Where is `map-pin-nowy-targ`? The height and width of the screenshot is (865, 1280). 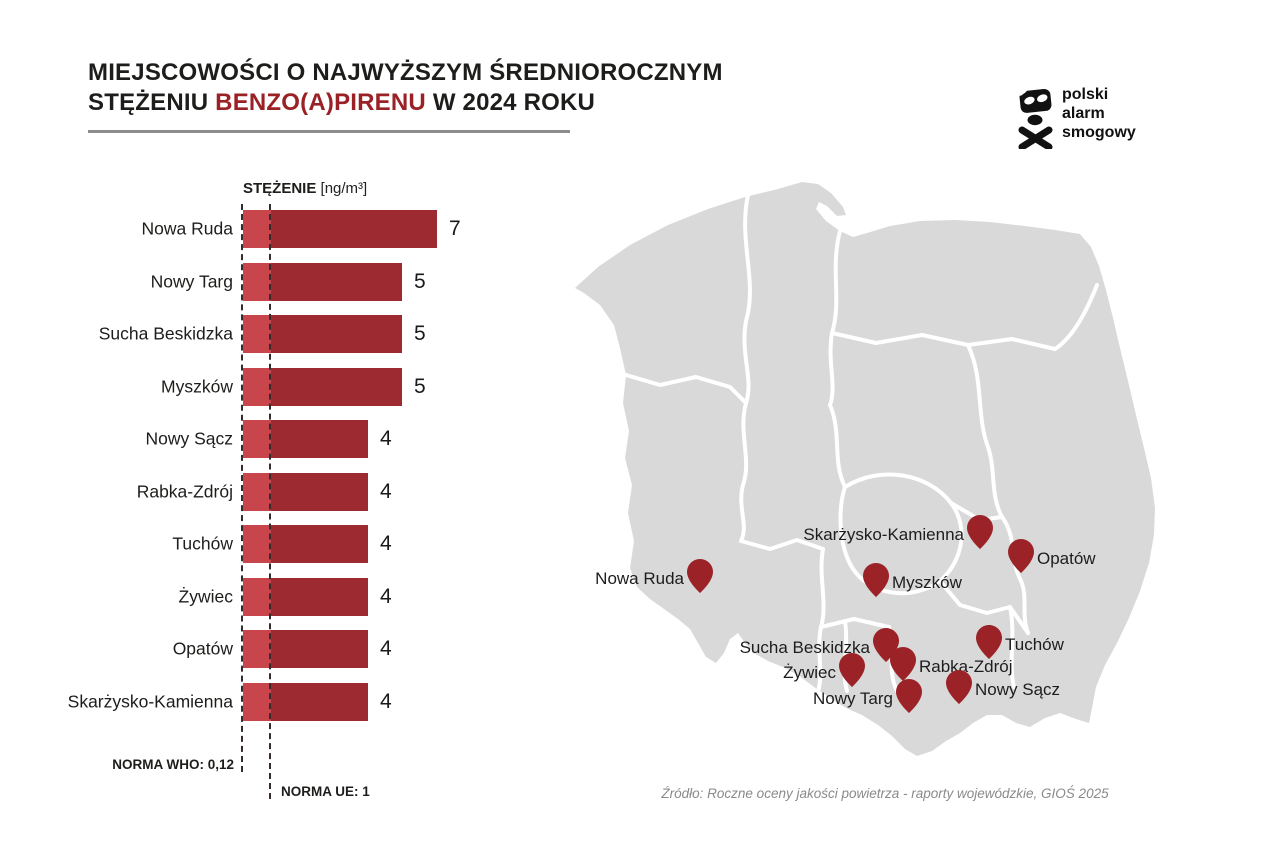
map-pin-nowy-targ is located at coordinates (909, 696).